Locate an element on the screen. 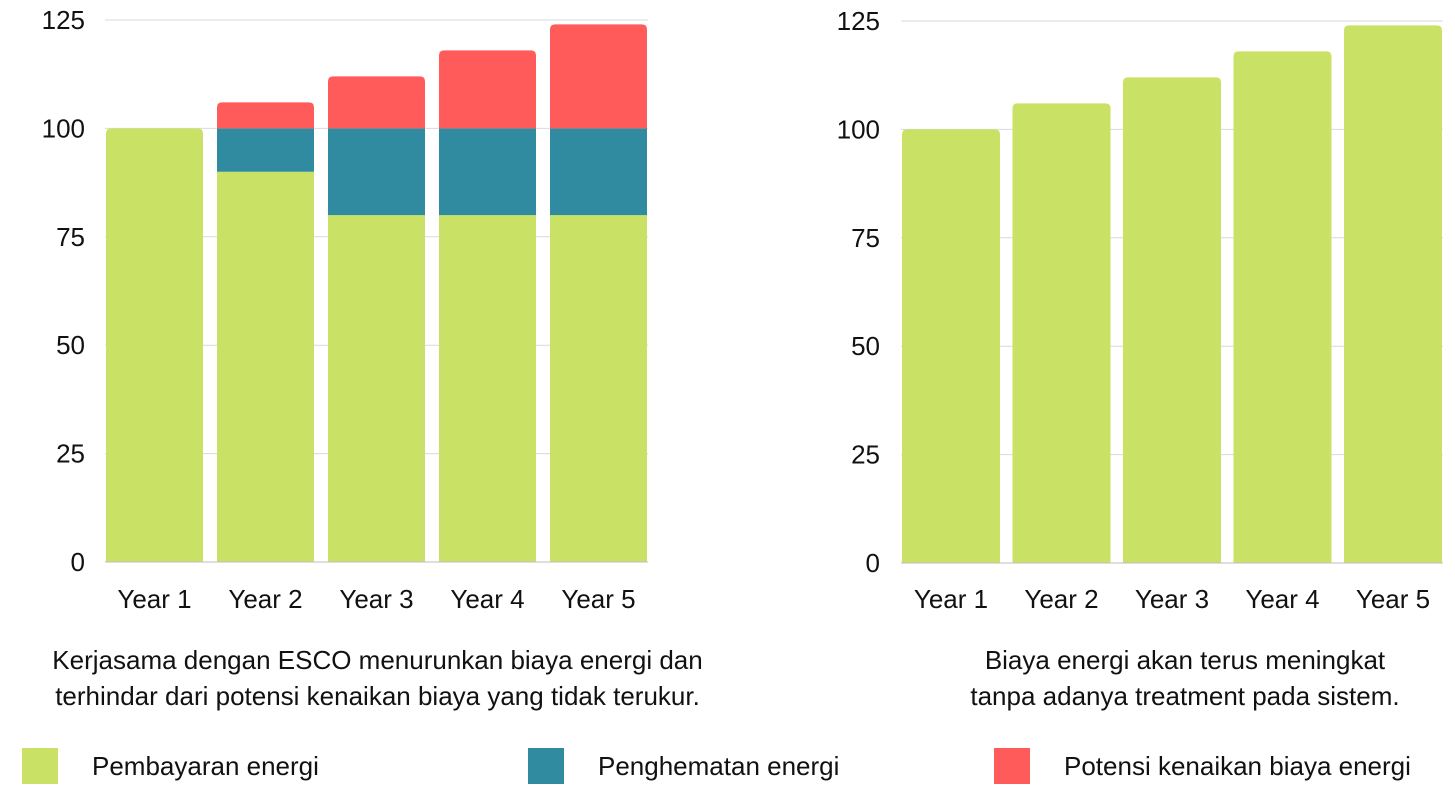  legend-swatch-potensi is located at coordinates (1012, 766).